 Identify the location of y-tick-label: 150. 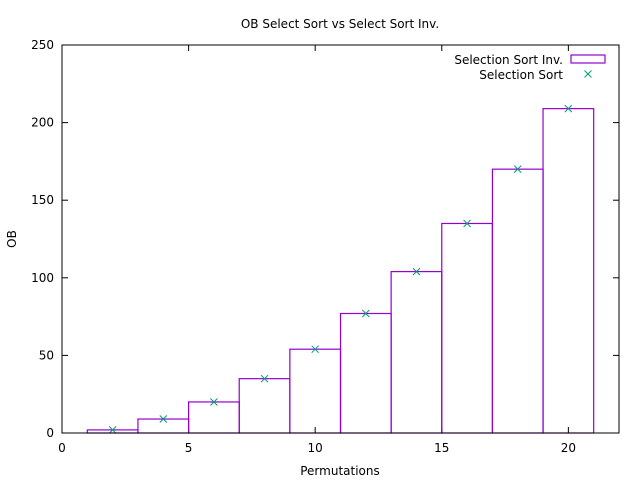
(42, 200).